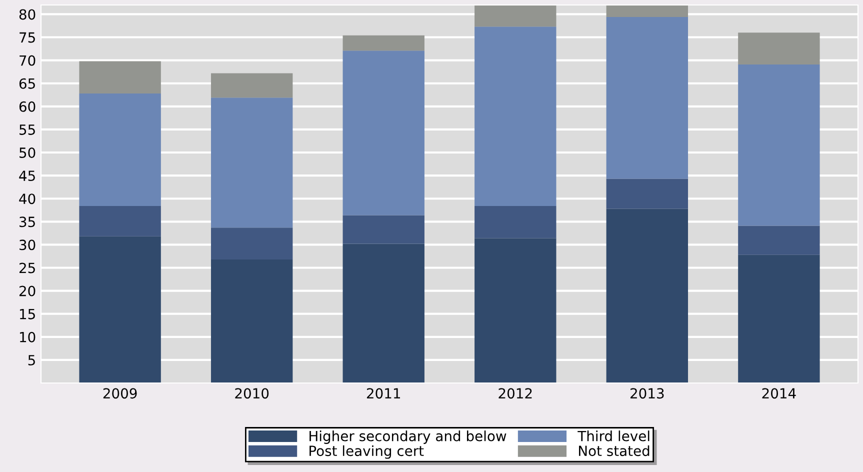  Describe the element at coordinates (31, 360) in the screenshot. I see `y-tick-label: 5` at that location.